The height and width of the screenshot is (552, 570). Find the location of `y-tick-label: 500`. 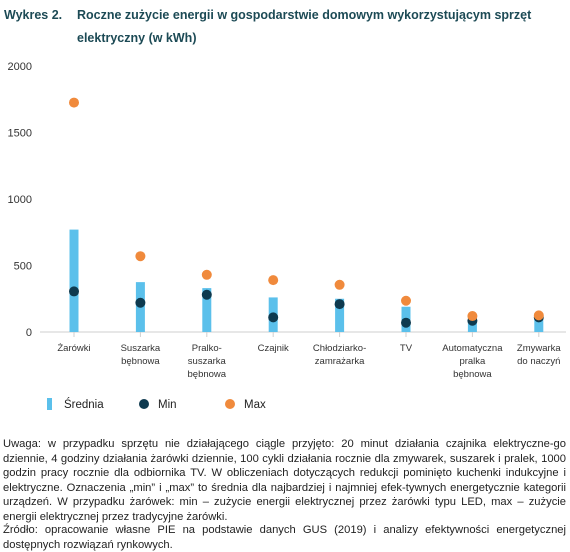

y-tick-label: 500 is located at coordinates (23, 267).